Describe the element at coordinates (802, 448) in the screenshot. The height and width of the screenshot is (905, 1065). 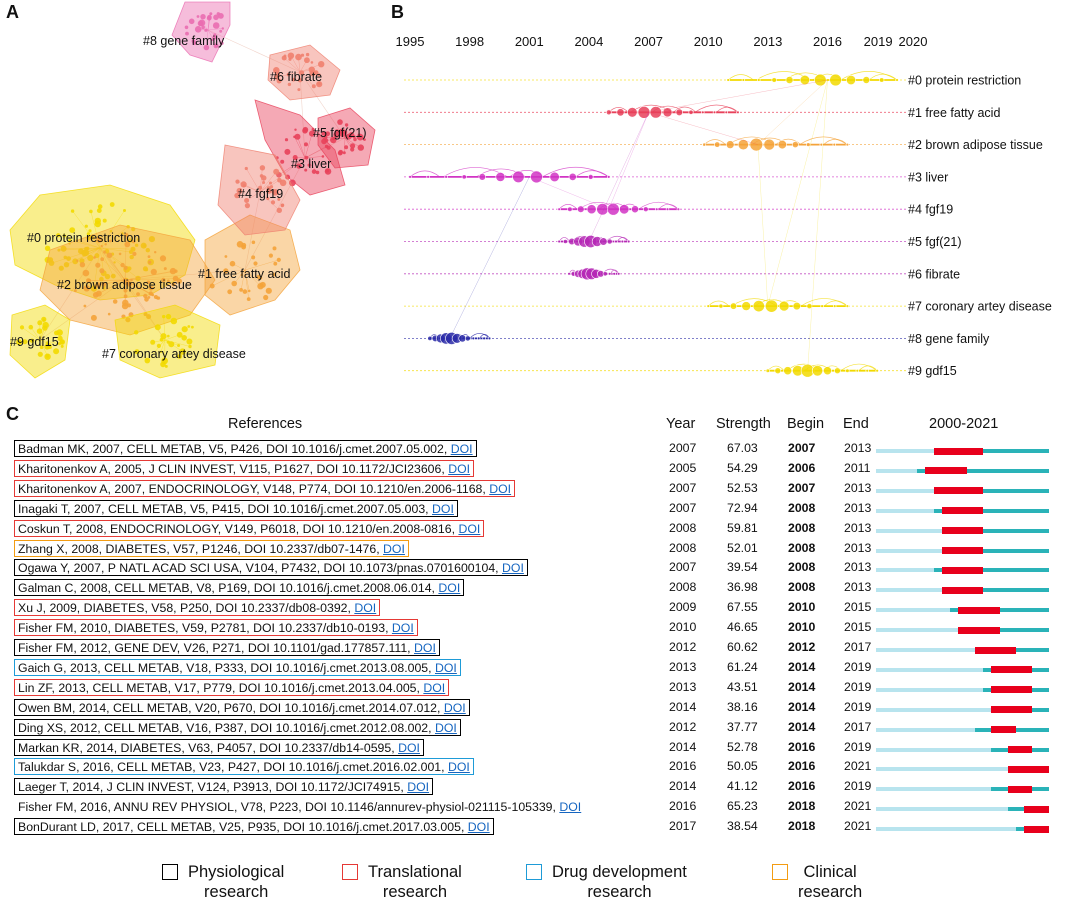
I see `cell-begin: 2007` at that location.